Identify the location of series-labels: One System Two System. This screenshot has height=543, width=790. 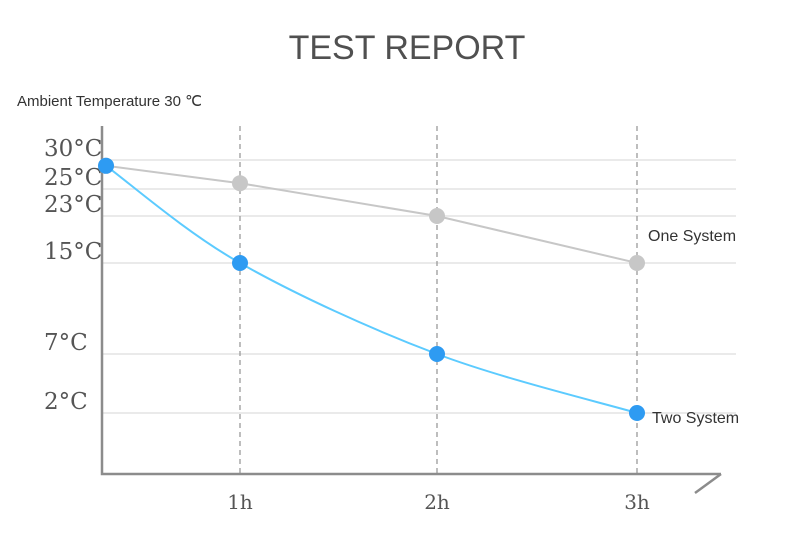
(693, 327).